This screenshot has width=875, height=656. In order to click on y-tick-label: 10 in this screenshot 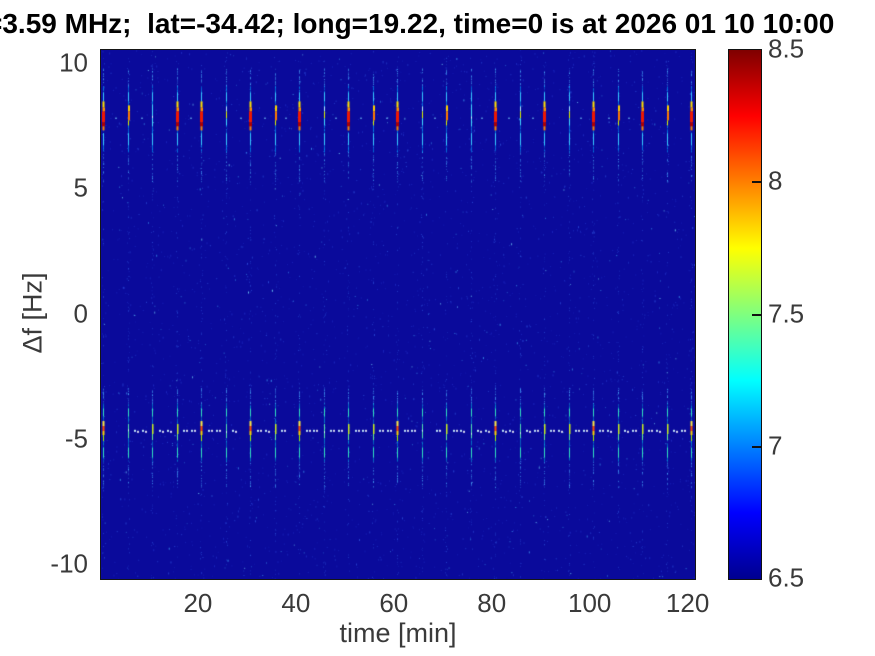, I will do `click(53, 62)`.